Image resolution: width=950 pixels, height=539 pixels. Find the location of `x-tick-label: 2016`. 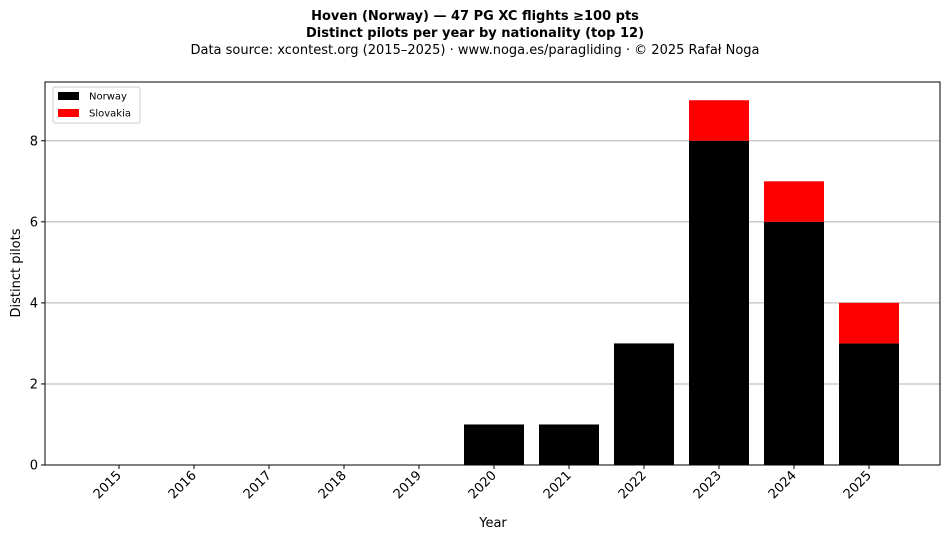

x-tick-label: 2016 is located at coordinates (183, 485).